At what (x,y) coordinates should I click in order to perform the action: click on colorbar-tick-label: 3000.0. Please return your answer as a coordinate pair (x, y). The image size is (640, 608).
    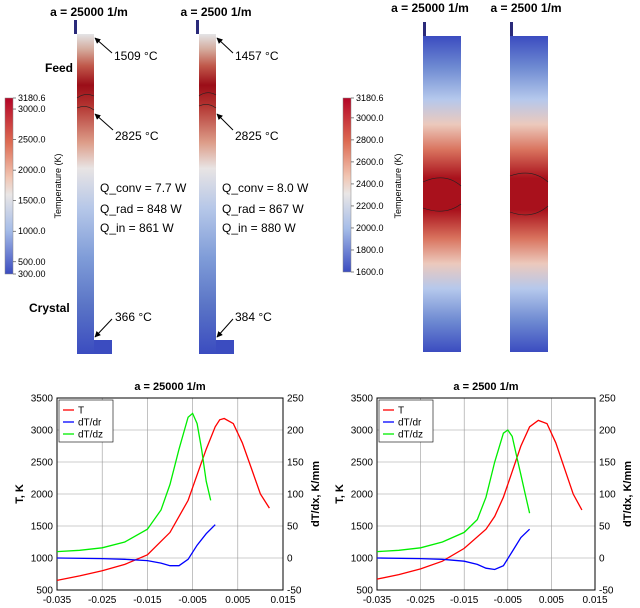
    Looking at the image, I should click on (32, 109).